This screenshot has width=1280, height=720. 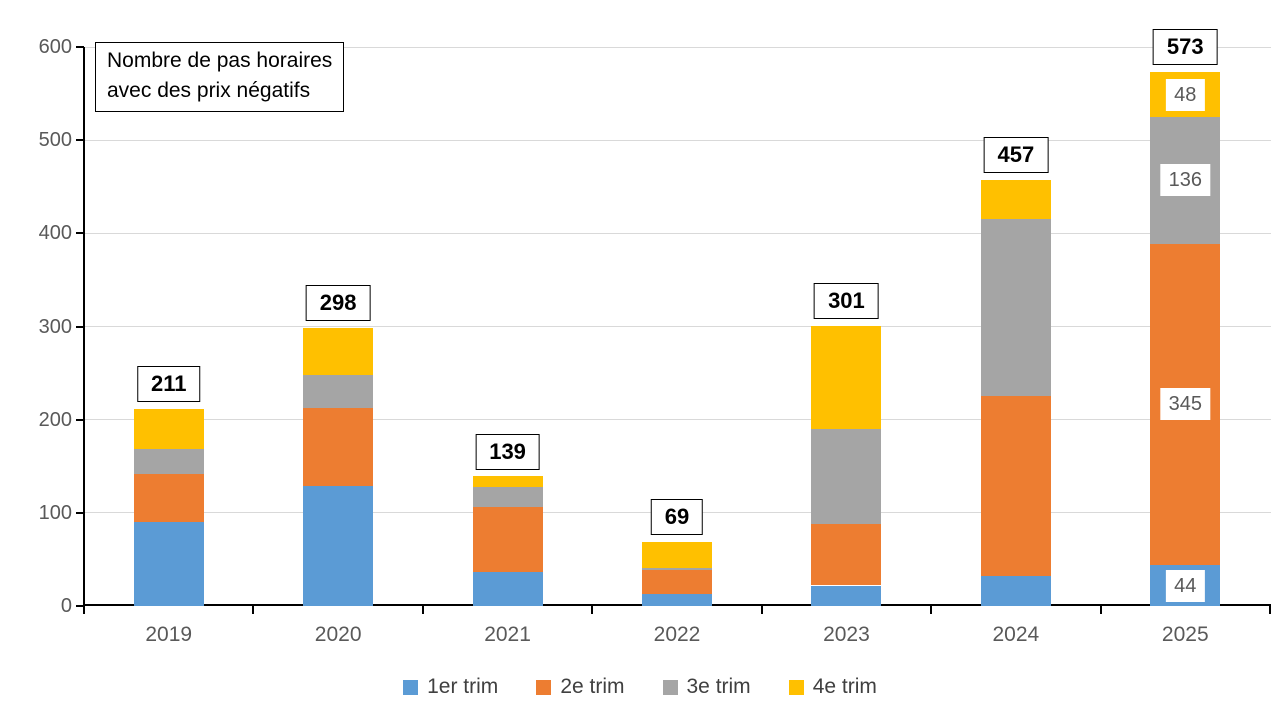 What do you see at coordinates (220, 60) in the screenshot?
I see `chart-title-line1: Nombre de pas horaires` at bounding box center [220, 60].